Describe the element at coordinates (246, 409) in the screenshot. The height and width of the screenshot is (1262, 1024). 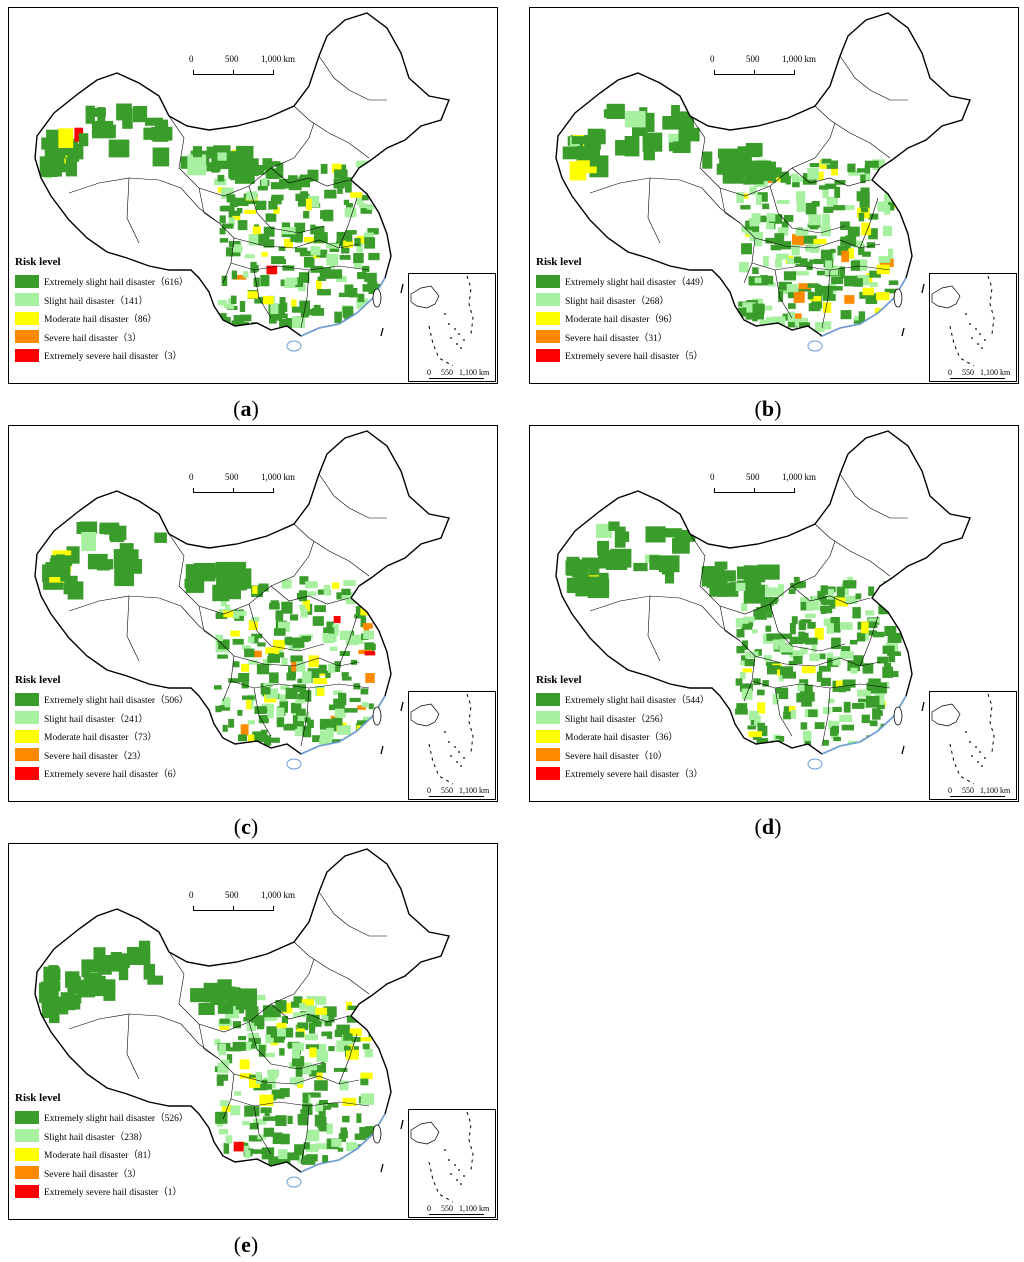
I see `panel-caption: (a)` at that location.